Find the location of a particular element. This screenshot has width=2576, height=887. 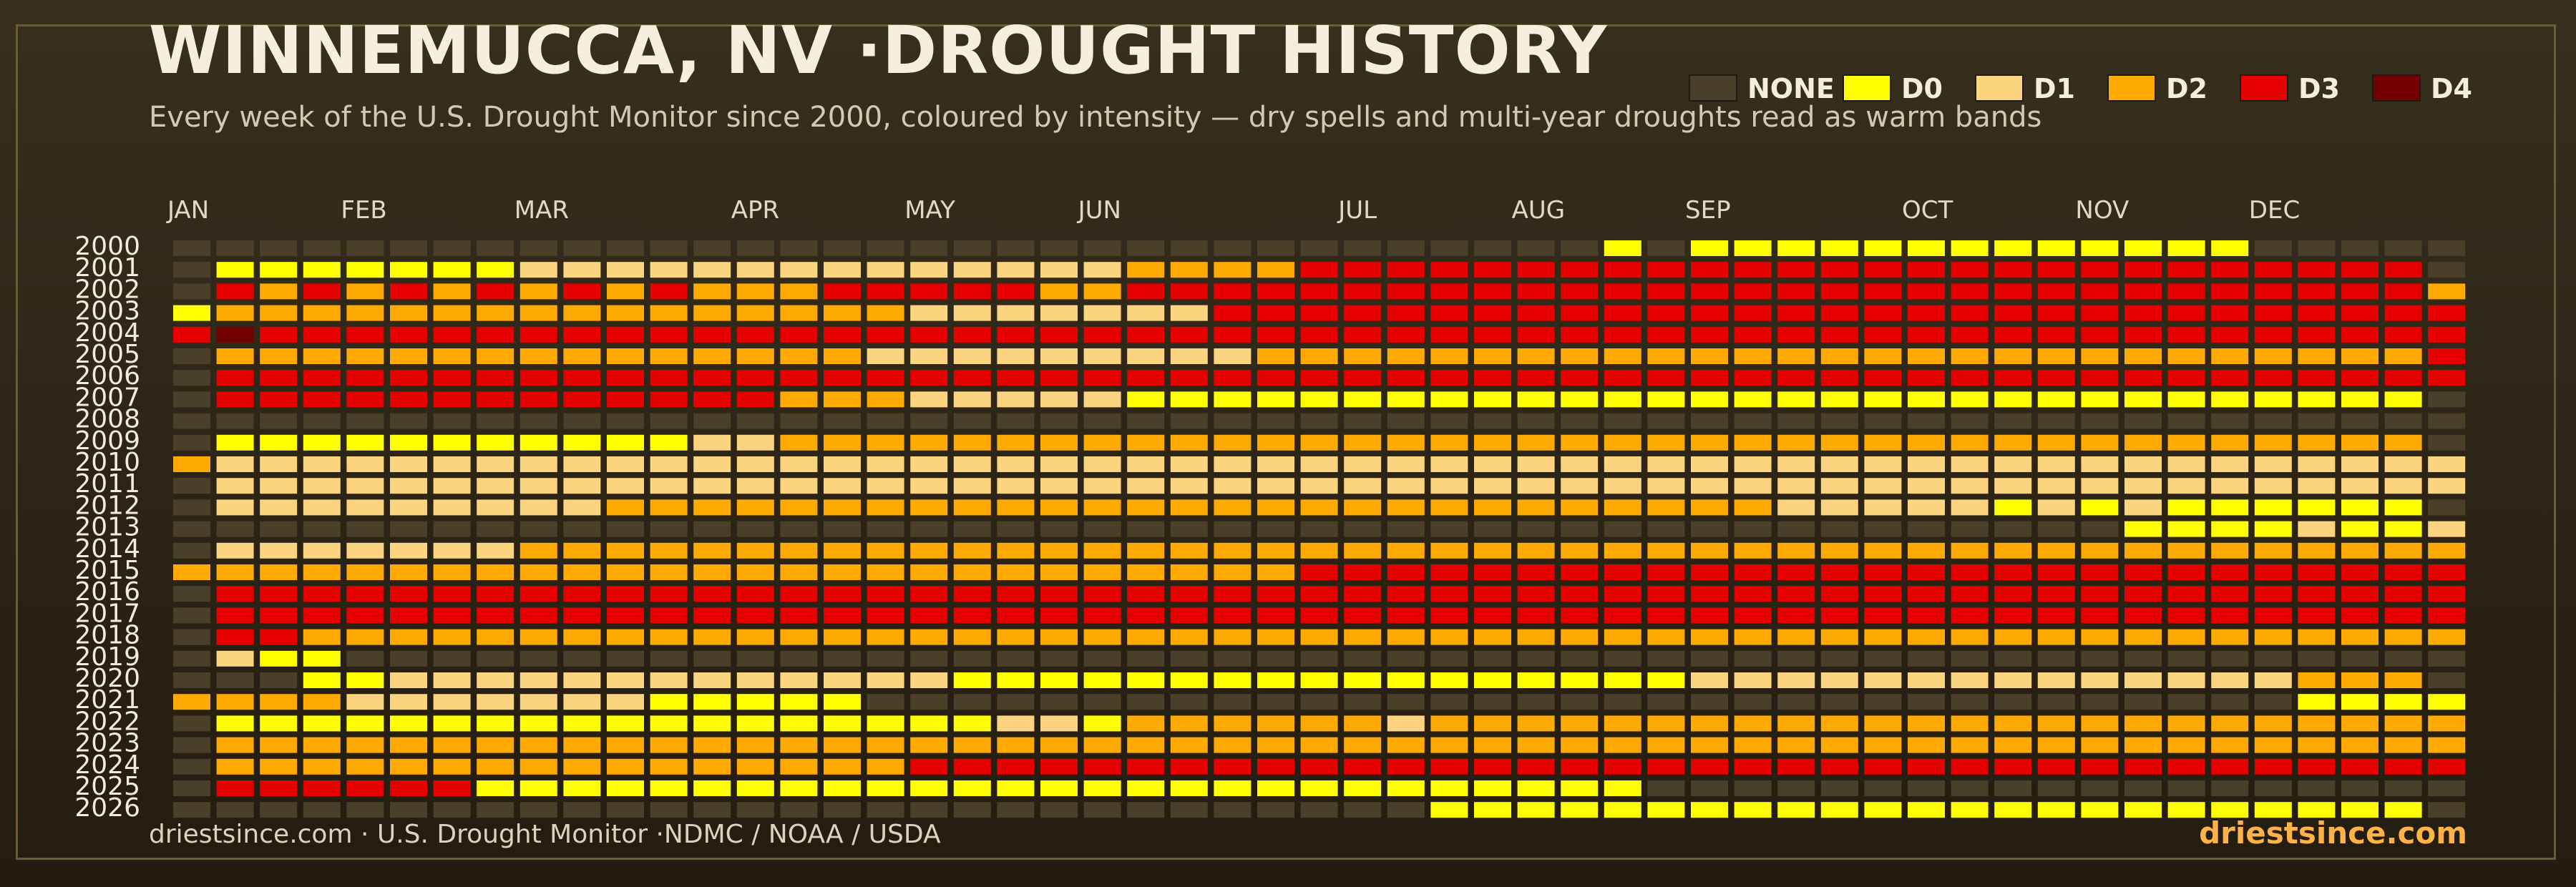

year-label-2019: 2019 is located at coordinates (107, 657).